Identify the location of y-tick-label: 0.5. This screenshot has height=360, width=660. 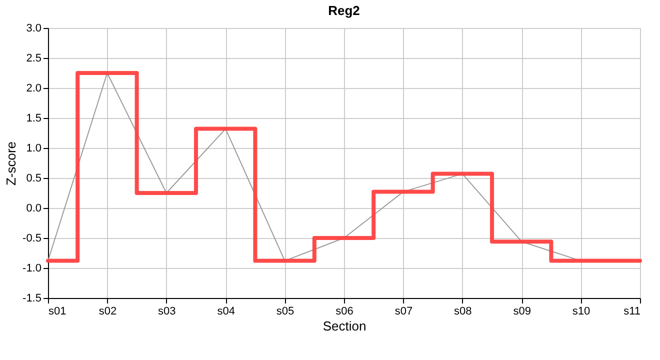
(34, 178).